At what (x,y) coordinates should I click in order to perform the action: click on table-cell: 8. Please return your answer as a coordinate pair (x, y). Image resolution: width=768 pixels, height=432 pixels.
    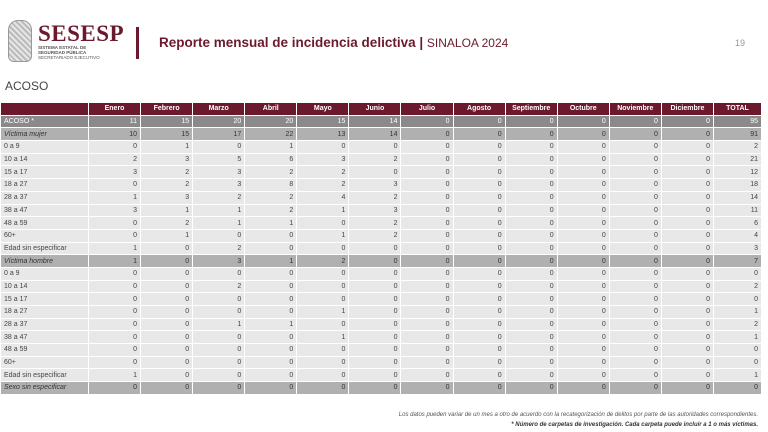
    Looking at the image, I should click on (271, 185).